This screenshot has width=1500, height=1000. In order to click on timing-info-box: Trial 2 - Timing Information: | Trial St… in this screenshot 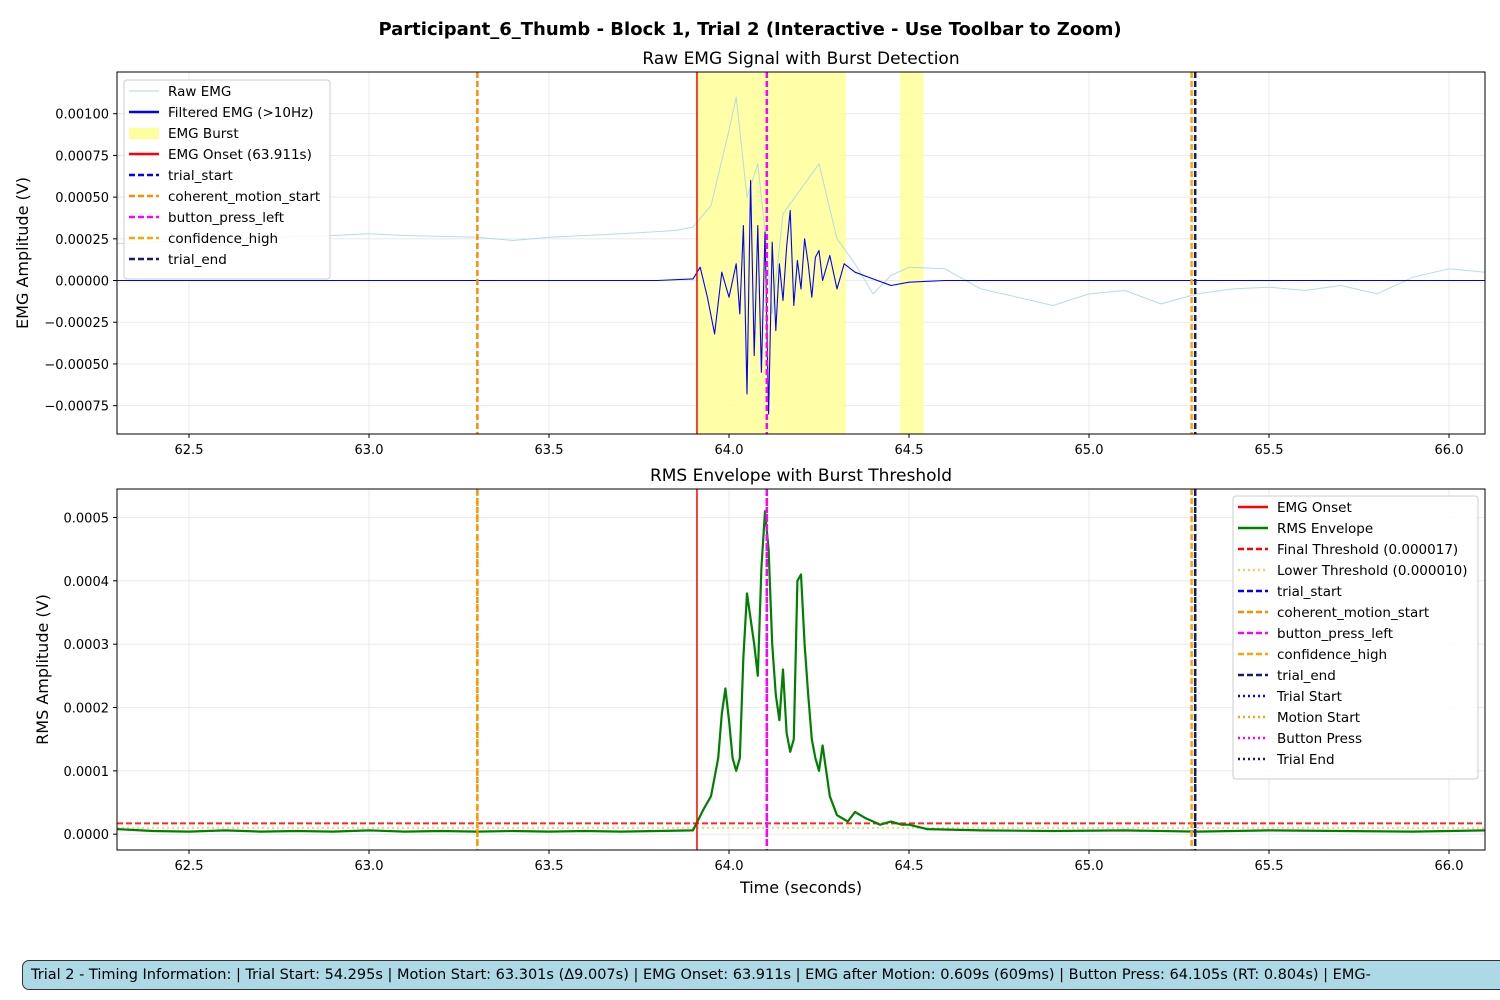, I will do `click(761, 975)`.